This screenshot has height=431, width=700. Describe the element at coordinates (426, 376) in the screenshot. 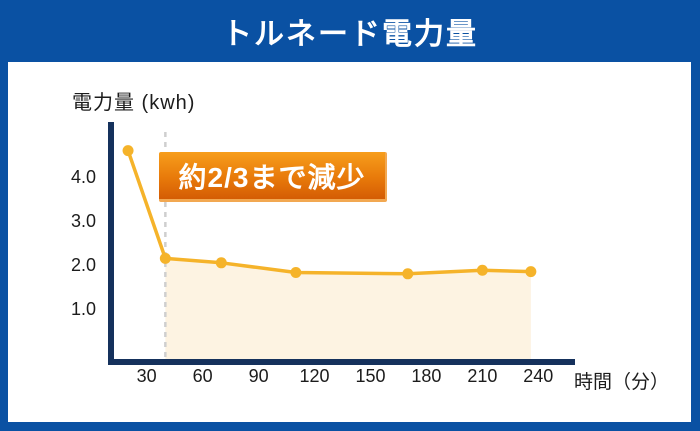

I see `x-tick-label: 180` at that location.